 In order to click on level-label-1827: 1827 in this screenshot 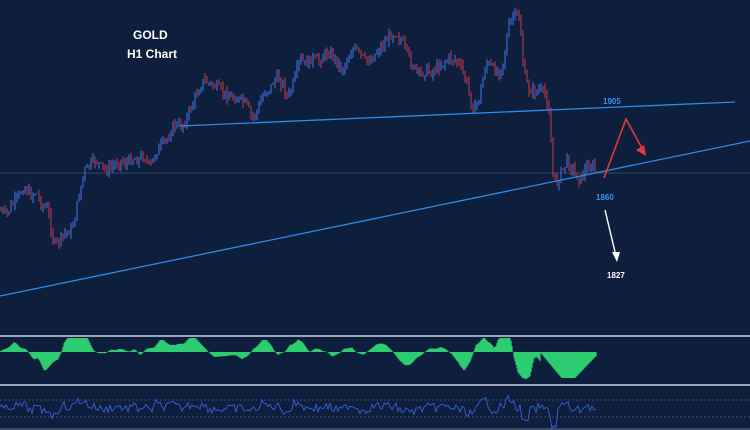, I will do `click(616, 275)`.